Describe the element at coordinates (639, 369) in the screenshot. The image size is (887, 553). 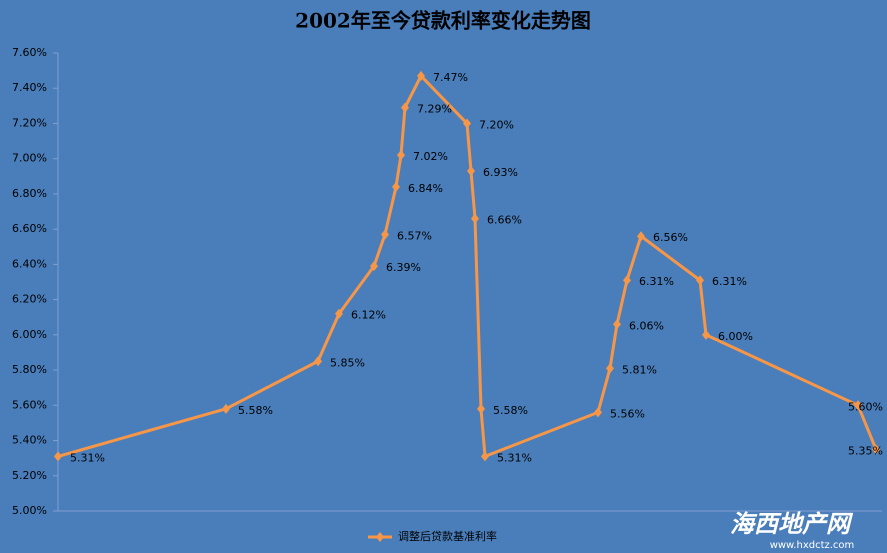
I see `value-label: 5.81%` at that location.